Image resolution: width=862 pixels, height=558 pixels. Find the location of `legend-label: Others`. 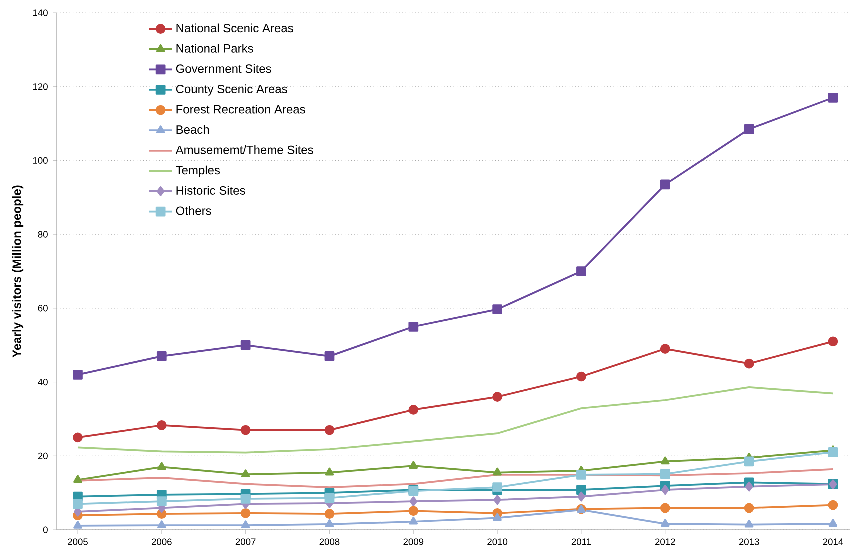

legend-label: Others is located at coordinates (194, 211).